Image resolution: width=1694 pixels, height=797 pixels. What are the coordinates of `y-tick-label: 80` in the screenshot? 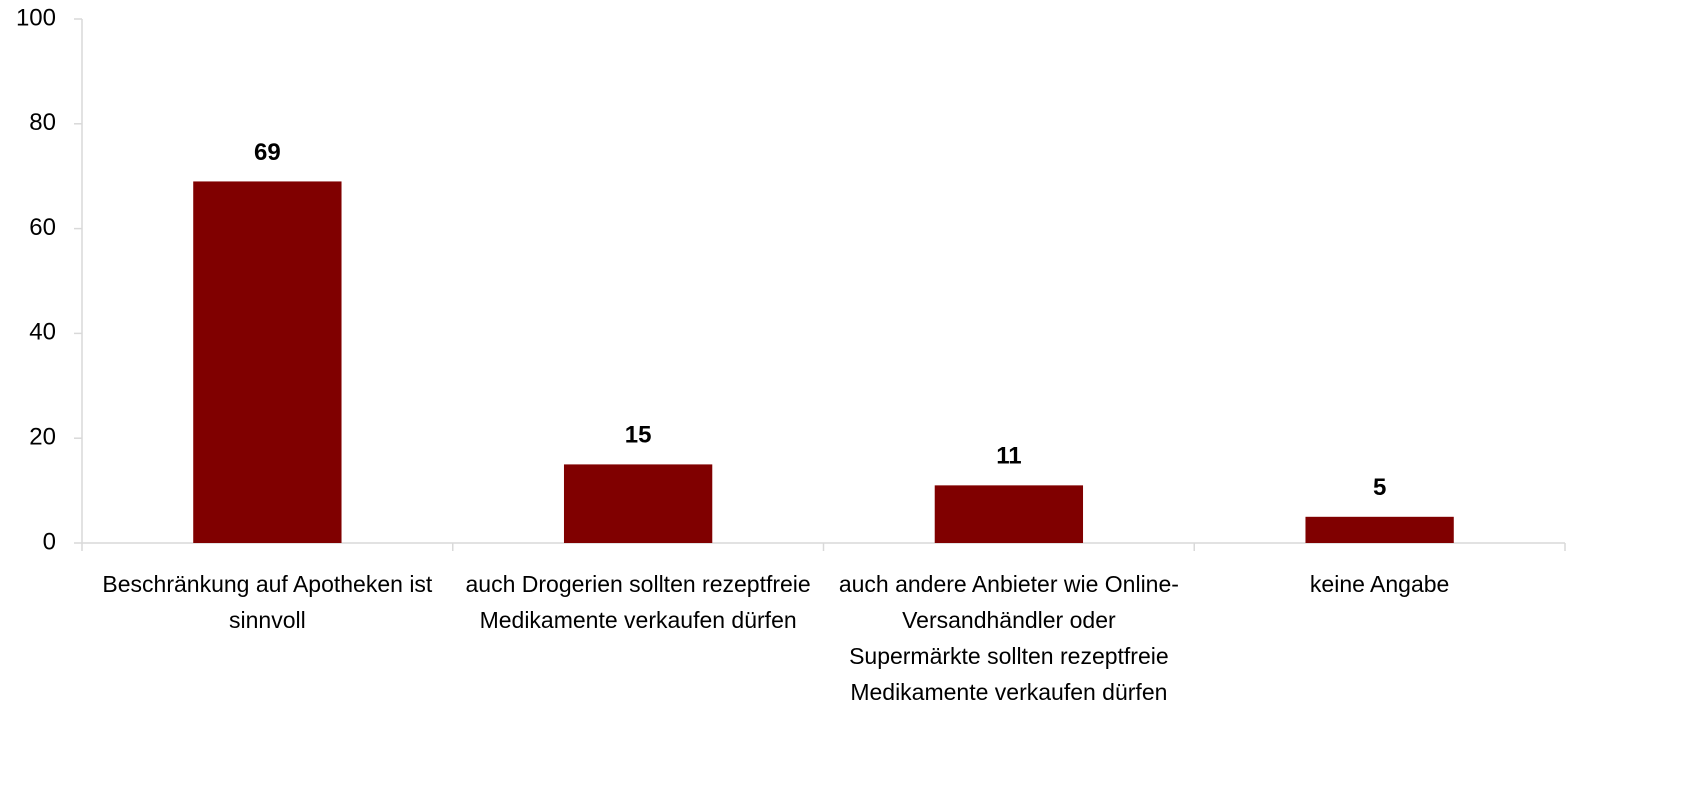 It's located at (42, 122).